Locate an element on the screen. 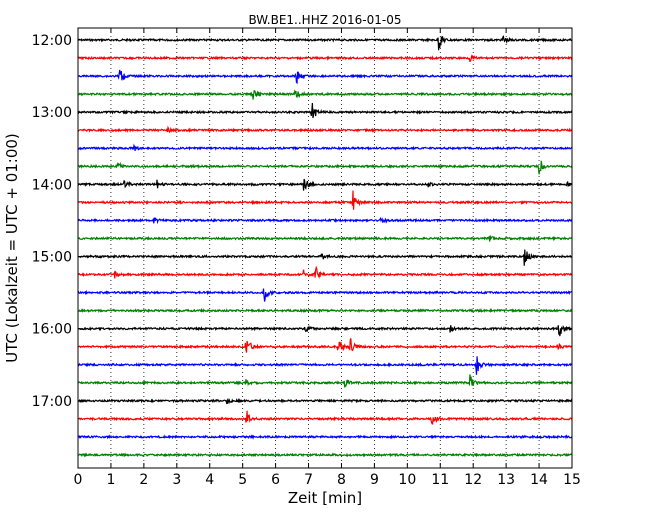  x-tick-label: 10 is located at coordinates (407, 480).